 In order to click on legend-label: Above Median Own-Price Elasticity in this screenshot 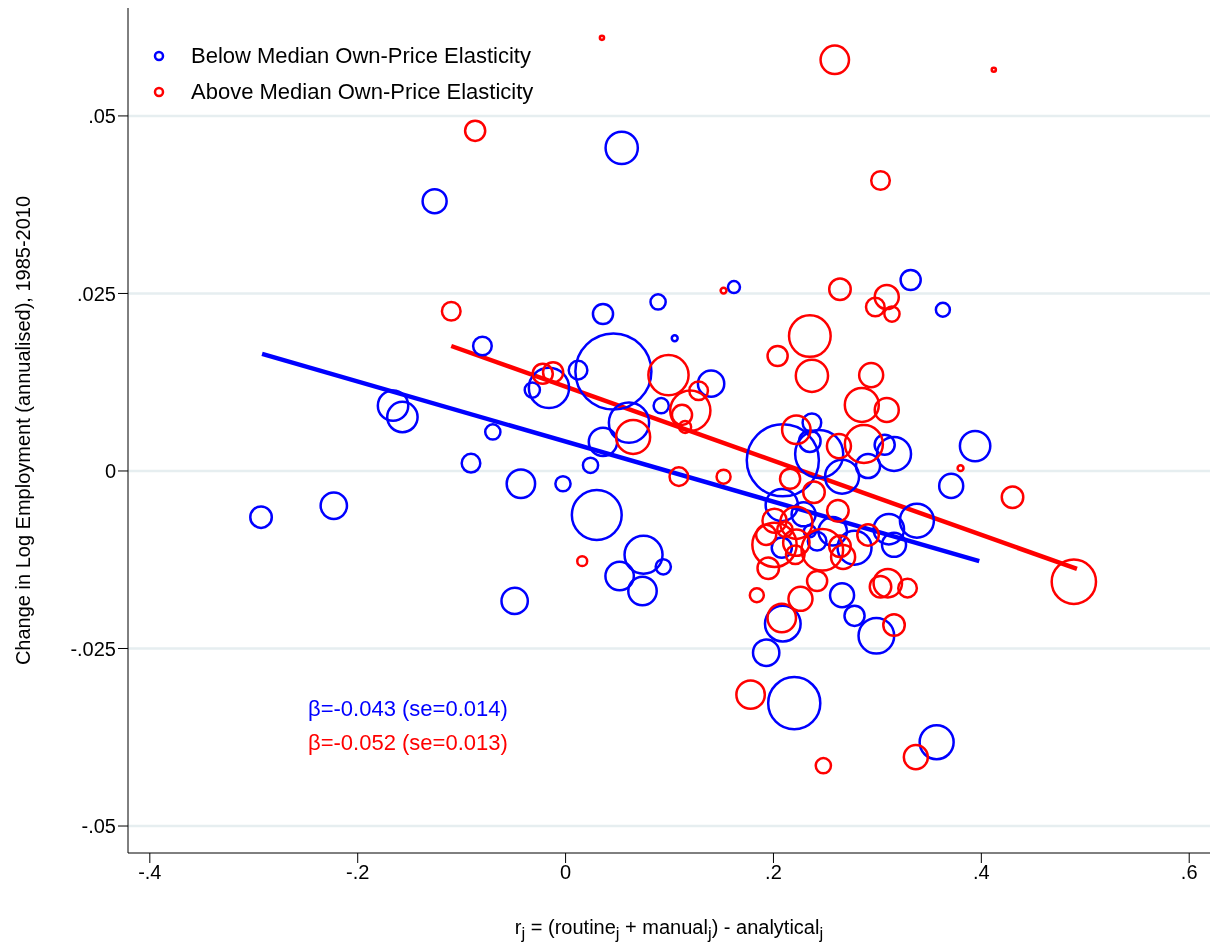, I will do `click(362, 92)`.